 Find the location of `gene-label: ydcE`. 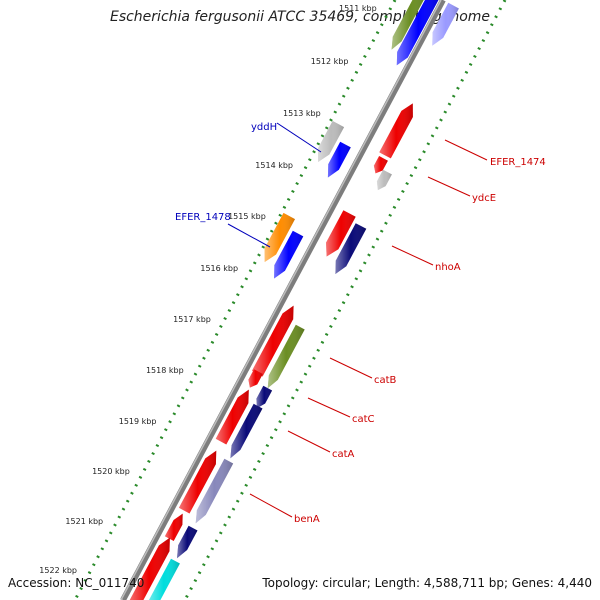

gene-label: ydcE is located at coordinates (484, 198).